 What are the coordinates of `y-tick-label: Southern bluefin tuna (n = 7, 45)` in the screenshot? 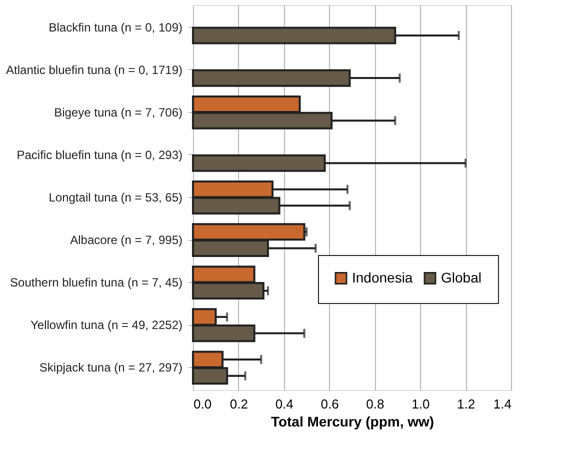 It's located at (96, 283).